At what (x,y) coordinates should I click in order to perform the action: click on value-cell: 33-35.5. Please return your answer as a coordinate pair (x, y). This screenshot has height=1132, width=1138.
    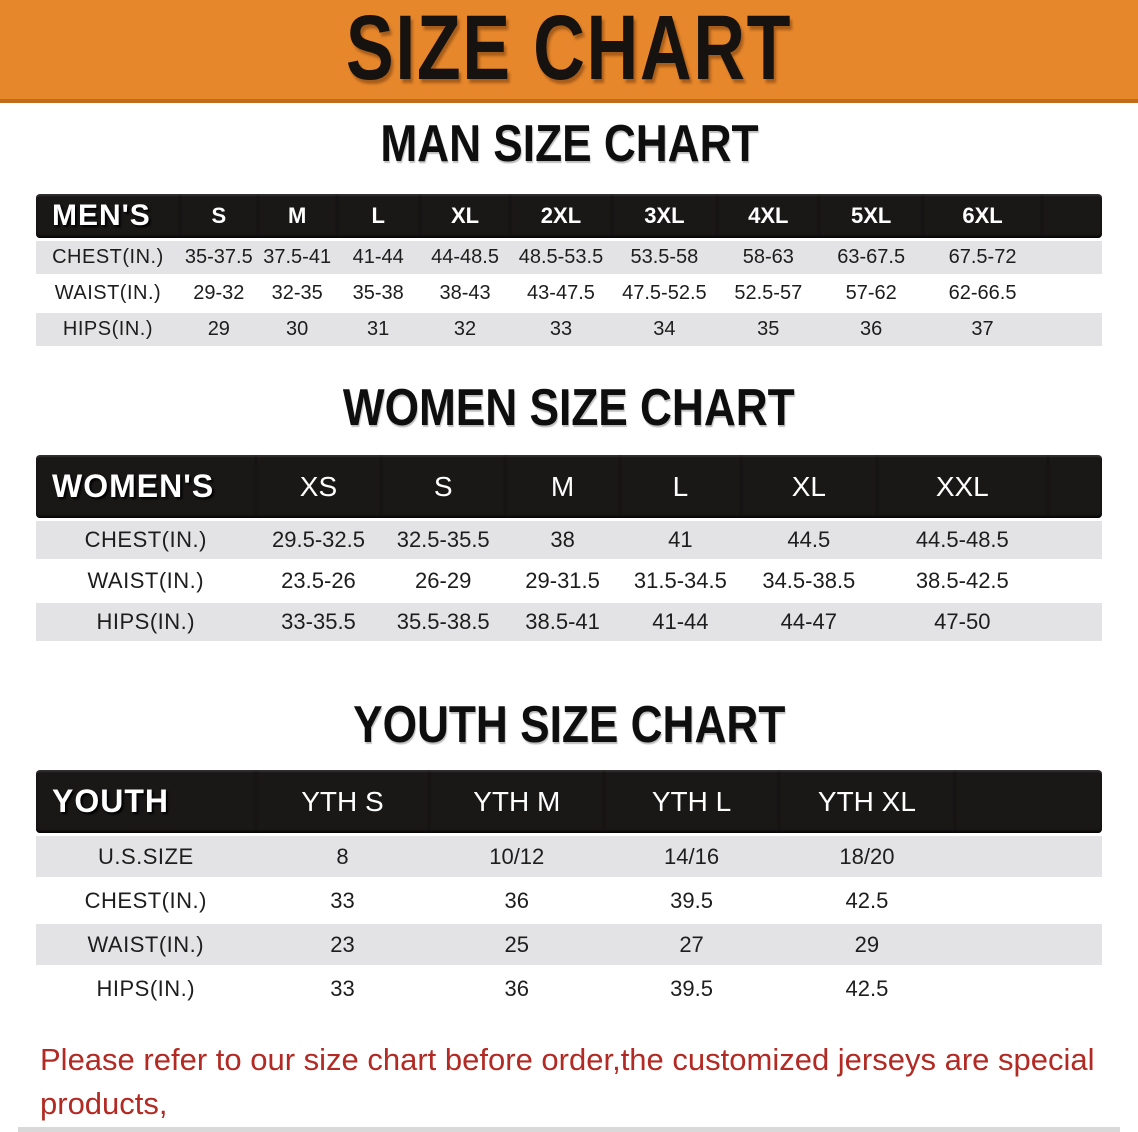
    Looking at the image, I should click on (318, 622).